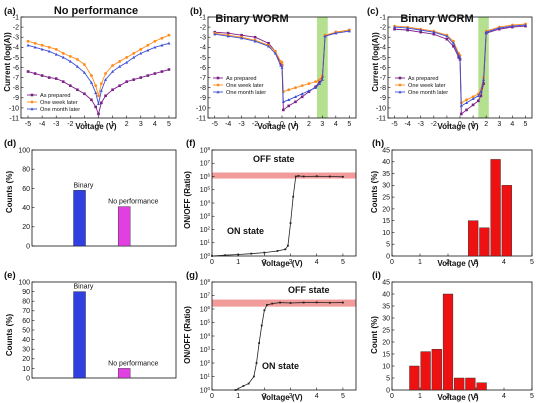 The image size is (554, 403). What do you see at coordinates (99, 124) in the screenshot?
I see `panel-a-xtick-label: 0` at bounding box center [99, 124].